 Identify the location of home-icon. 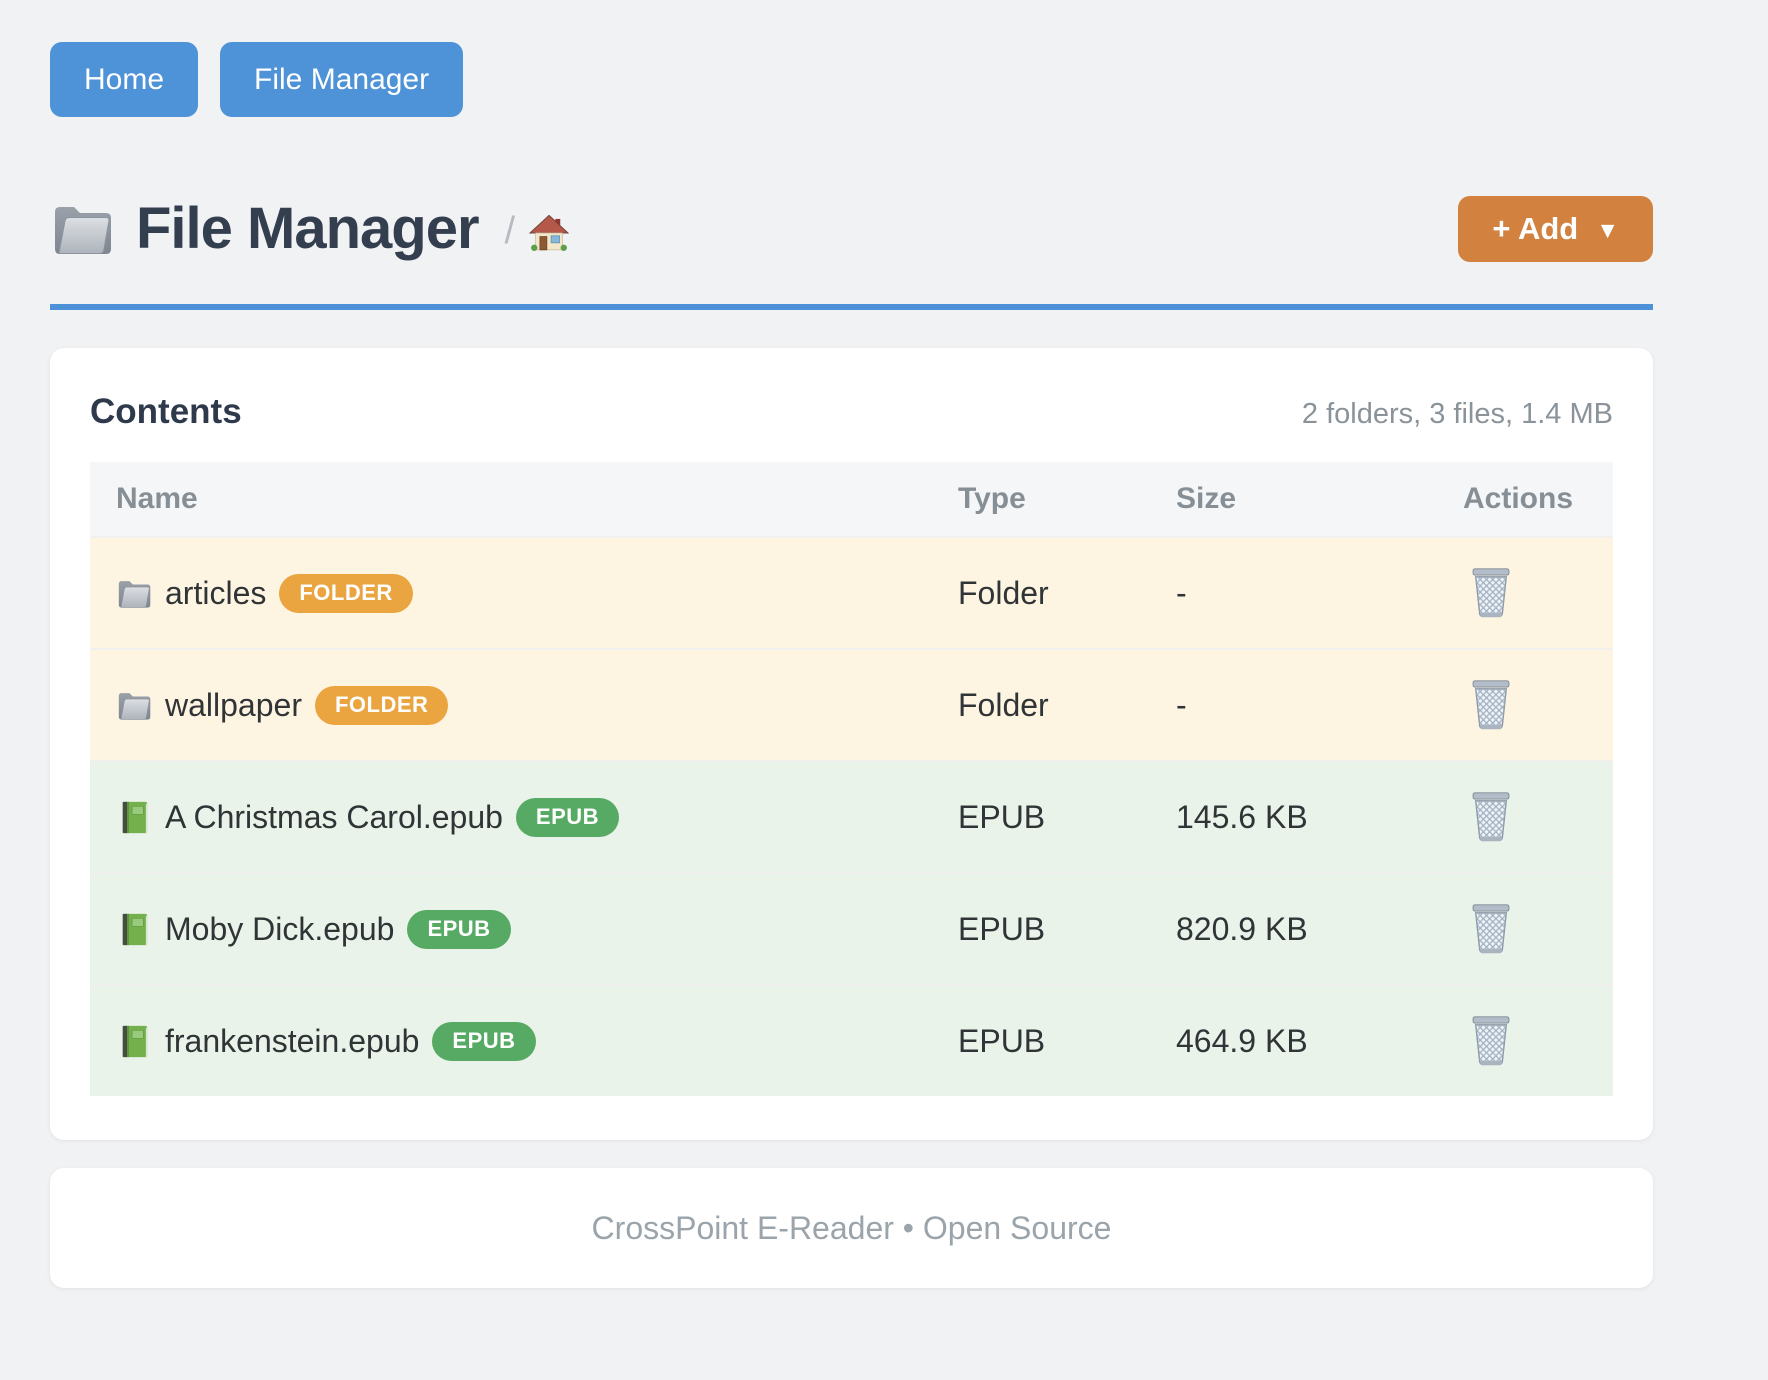
(549, 233).